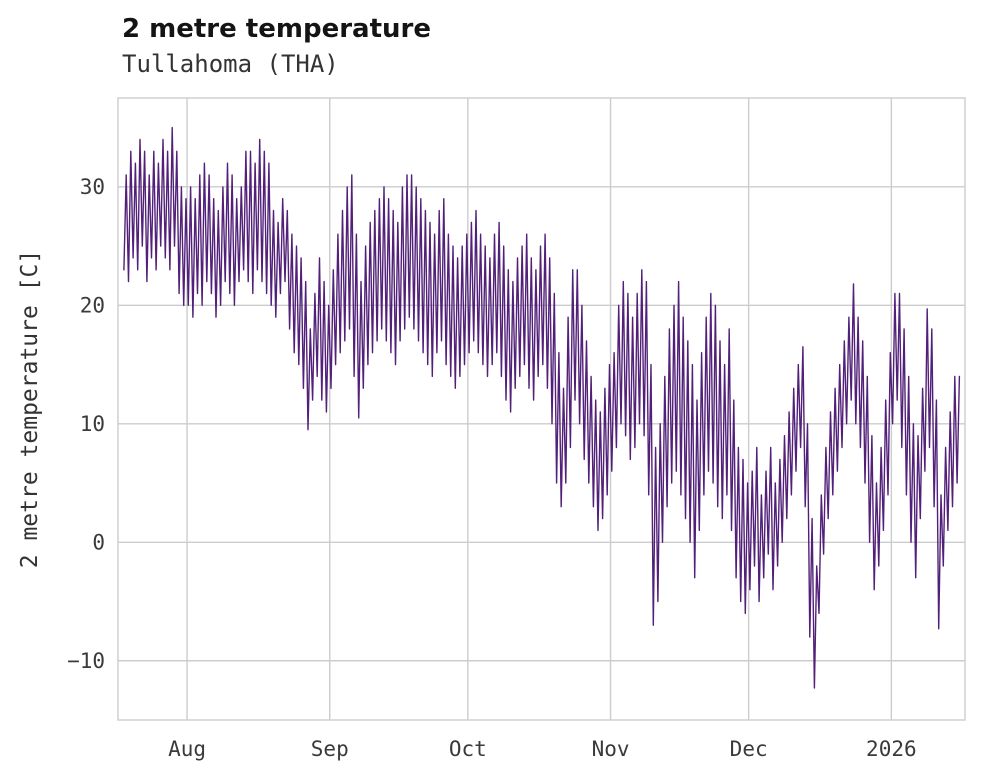 Image resolution: width=981 pixels, height=782 pixels. I want to click on y-tick-label: 10, so click(92, 424).